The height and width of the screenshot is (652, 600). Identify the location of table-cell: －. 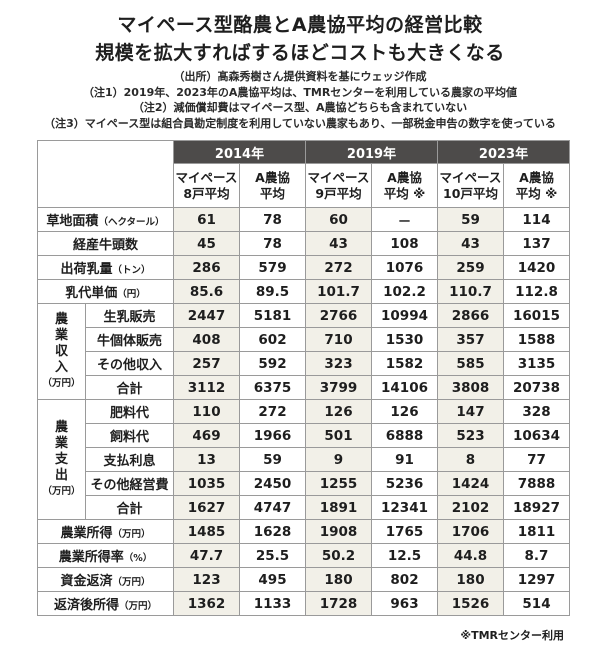
(404, 219).